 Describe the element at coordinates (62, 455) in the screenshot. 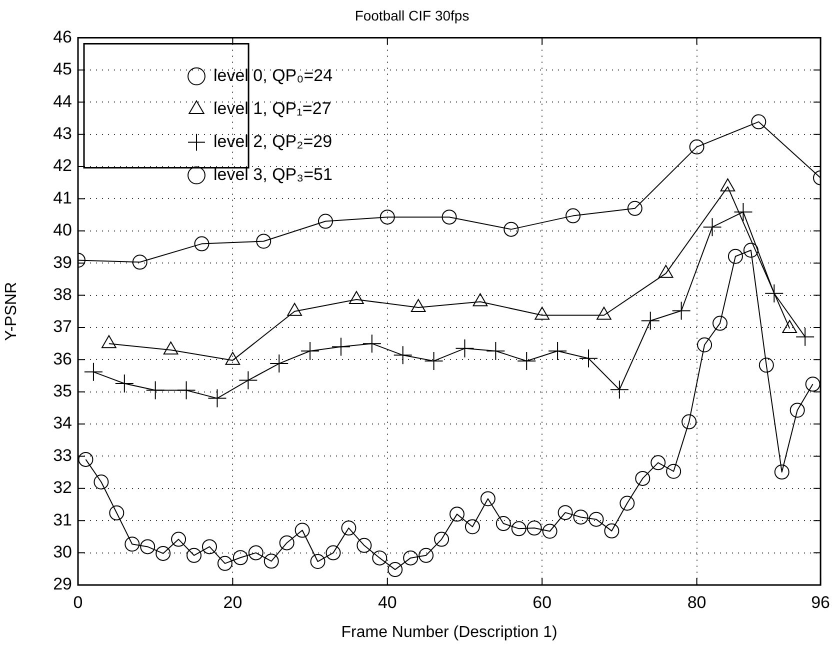

I see `y-tick-label: 33` at that location.